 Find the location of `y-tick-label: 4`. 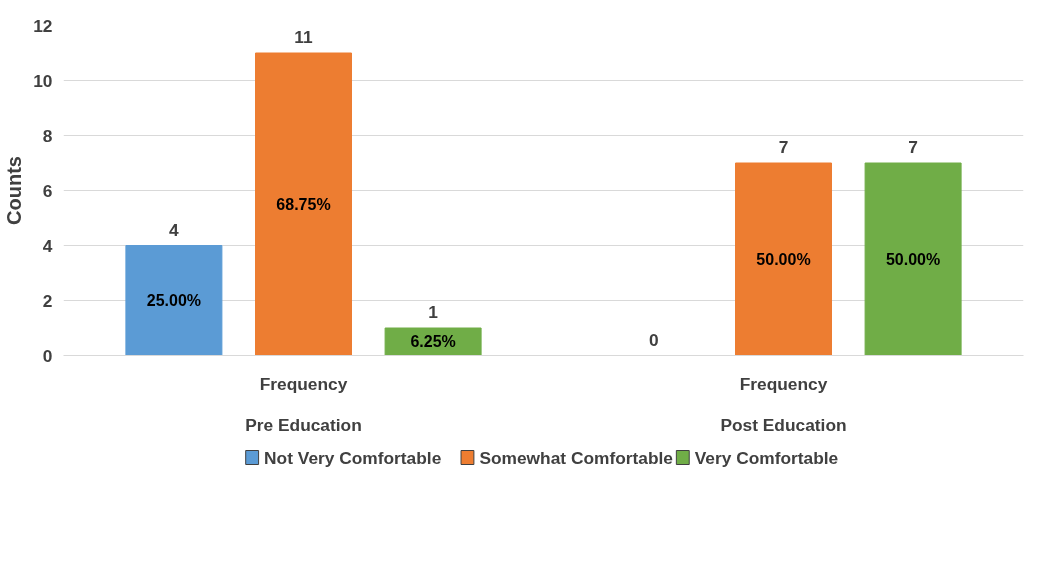

y-tick-label: 4 is located at coordinates (47, 245).